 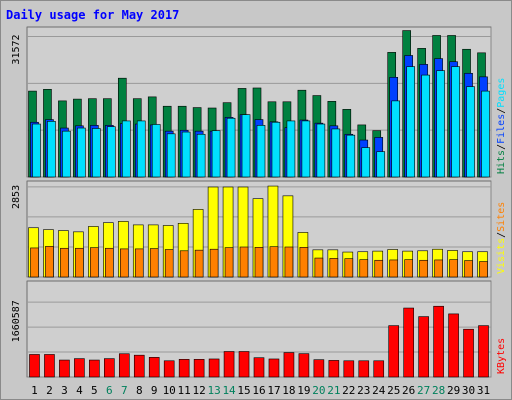 I want to click on max-value-label: 2853, so click(x=16, y=197).